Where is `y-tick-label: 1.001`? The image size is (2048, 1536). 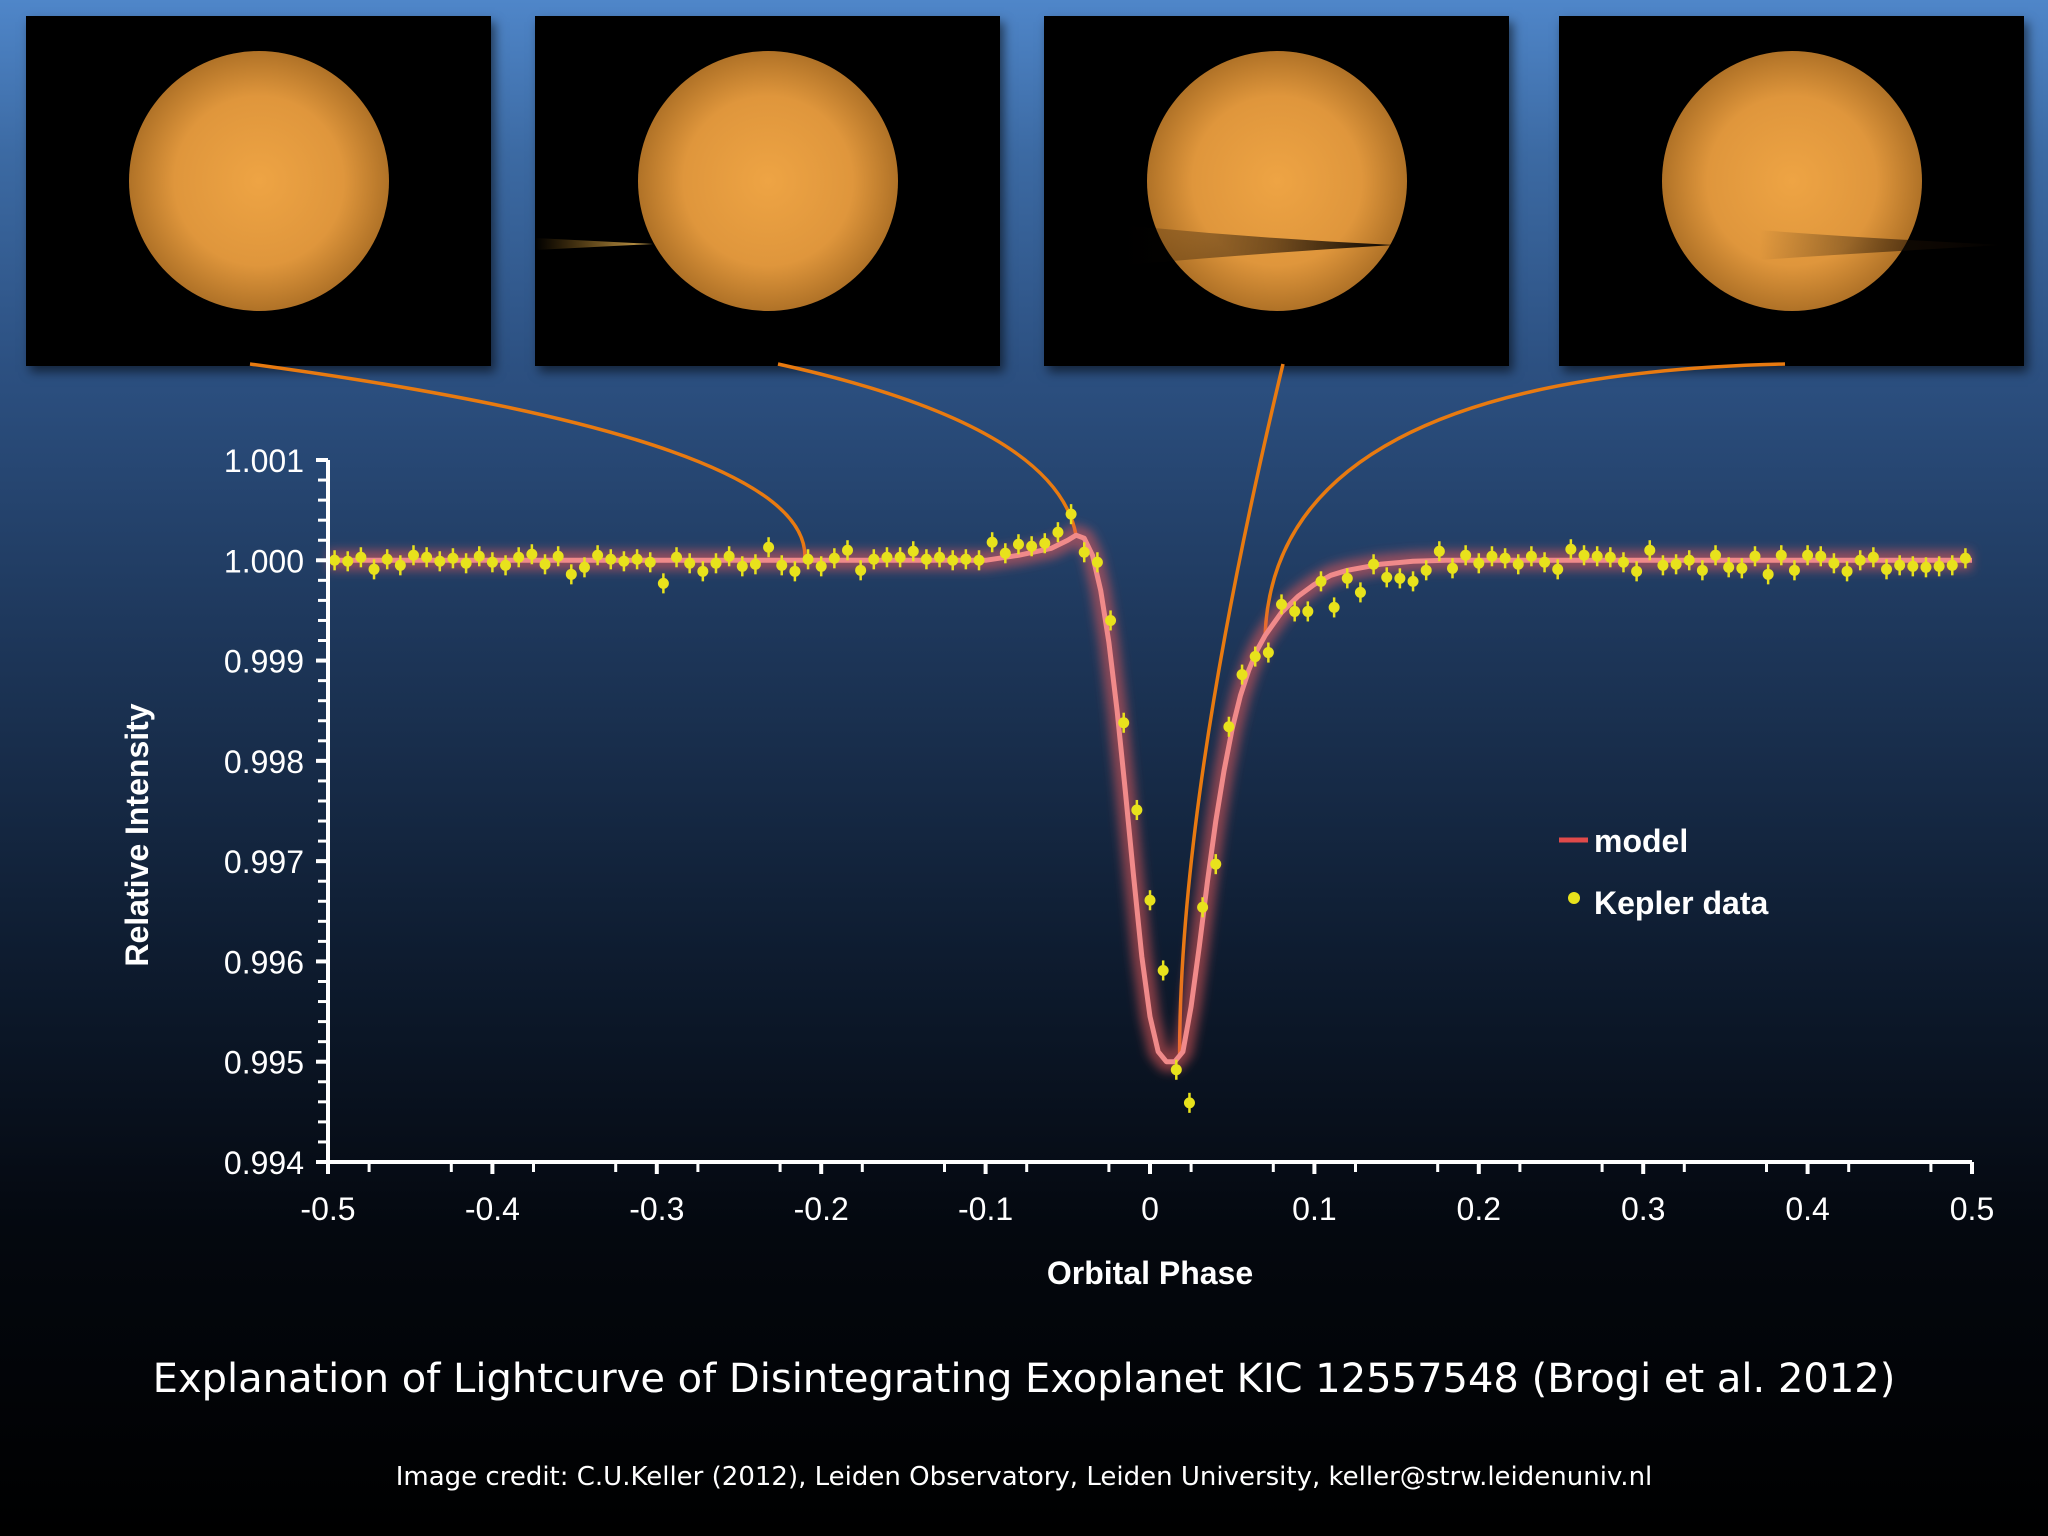
y-tick-label: 1.001 is located at coordinates (264, 461).